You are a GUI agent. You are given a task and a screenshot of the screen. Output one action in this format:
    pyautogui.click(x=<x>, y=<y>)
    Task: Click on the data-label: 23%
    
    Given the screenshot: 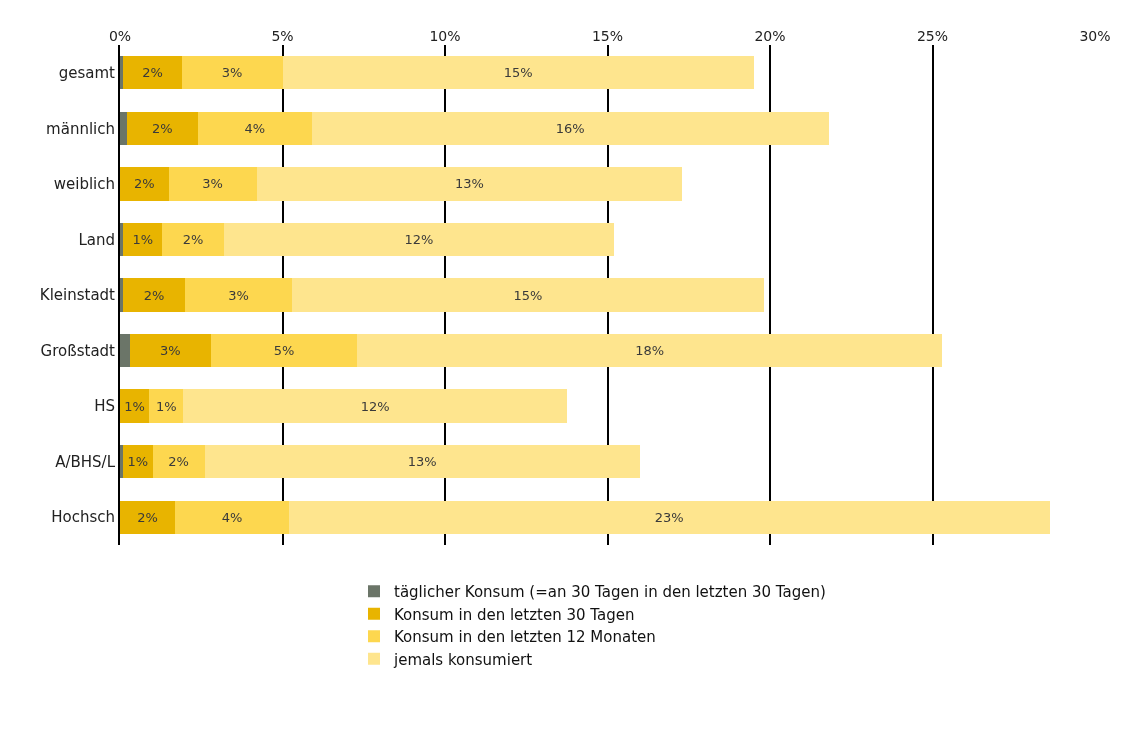 What is the action you would take?
    pyautogui.click(x=669, y=517)
    